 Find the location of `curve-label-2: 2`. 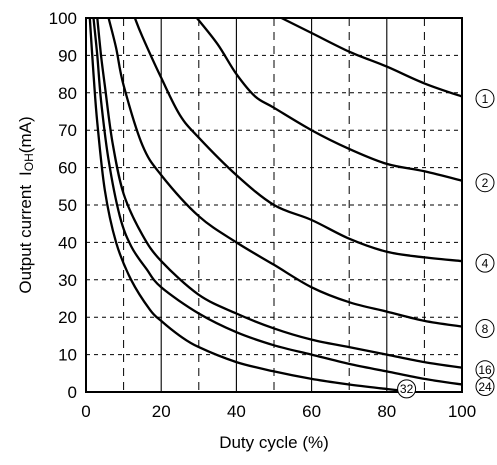

curve-label-2: 2 is located at coordinates (485, 183).